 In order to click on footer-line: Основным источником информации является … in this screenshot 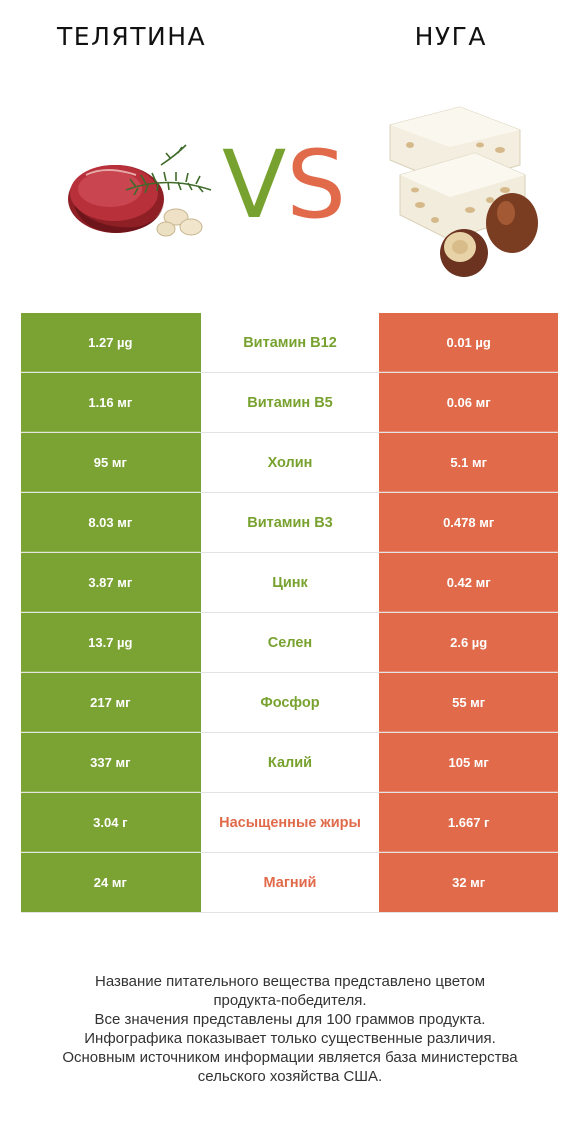, I will do `click(290, 1057)`.